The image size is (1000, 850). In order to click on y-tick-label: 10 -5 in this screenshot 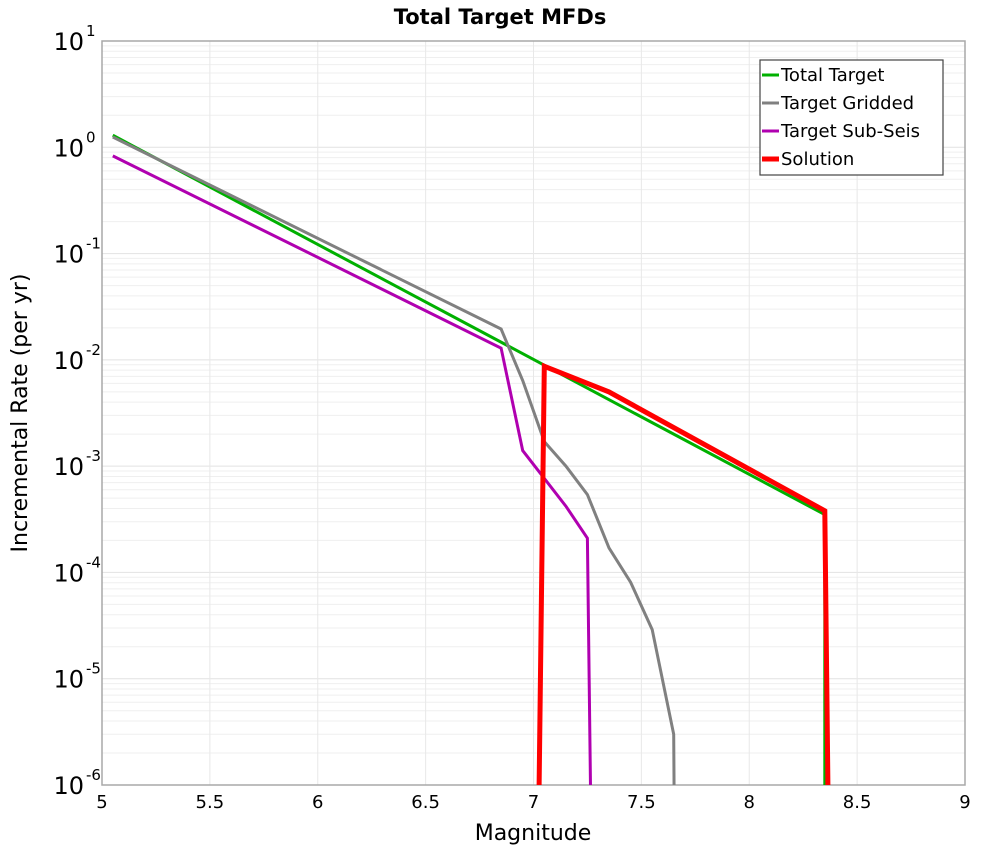, I will do `click(77, 677)`.